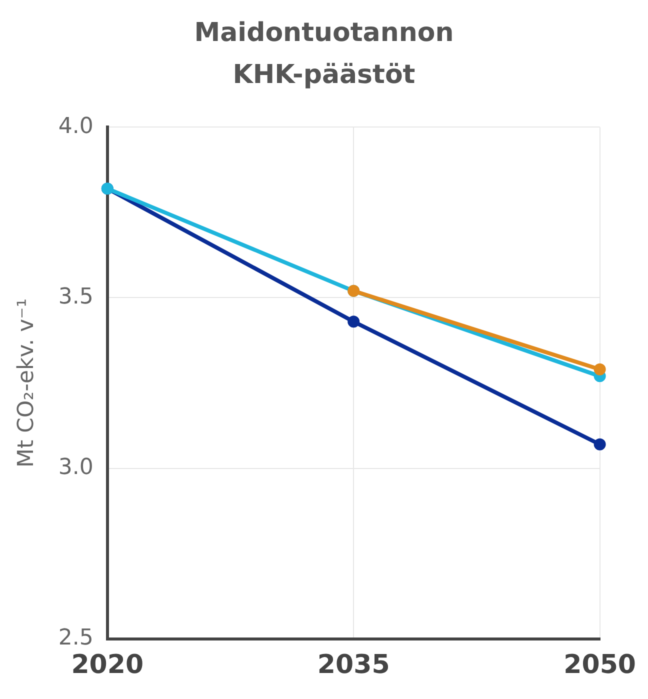 This screenshot has height=699, width=648. I want to click on x-tick-label: 2020, so click(107, 665).